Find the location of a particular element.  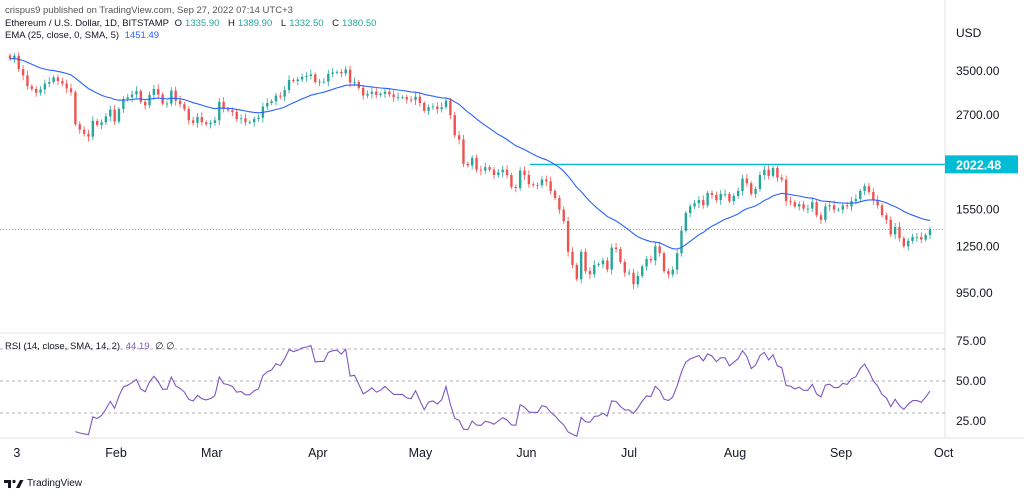

time-tick-label: Mar is located at coordinates (212, 453).